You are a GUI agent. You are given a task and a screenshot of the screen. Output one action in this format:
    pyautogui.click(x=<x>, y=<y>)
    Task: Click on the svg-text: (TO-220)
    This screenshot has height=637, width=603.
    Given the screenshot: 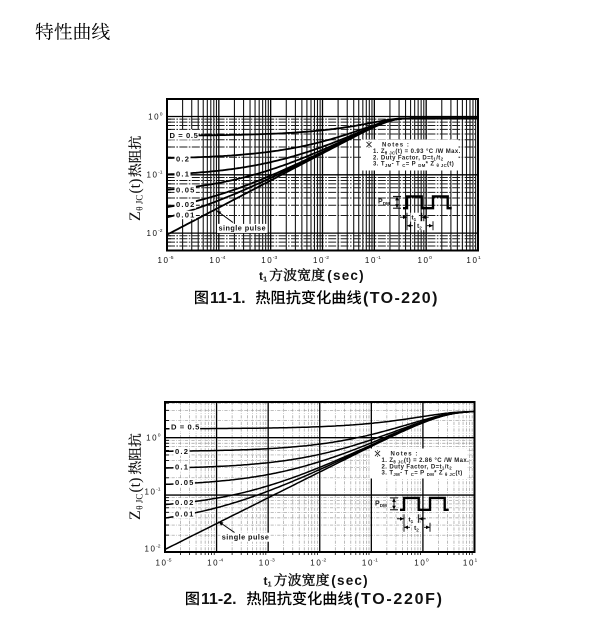 What is the action you would take?
    pyautogui.click(x=401, y=298)
    